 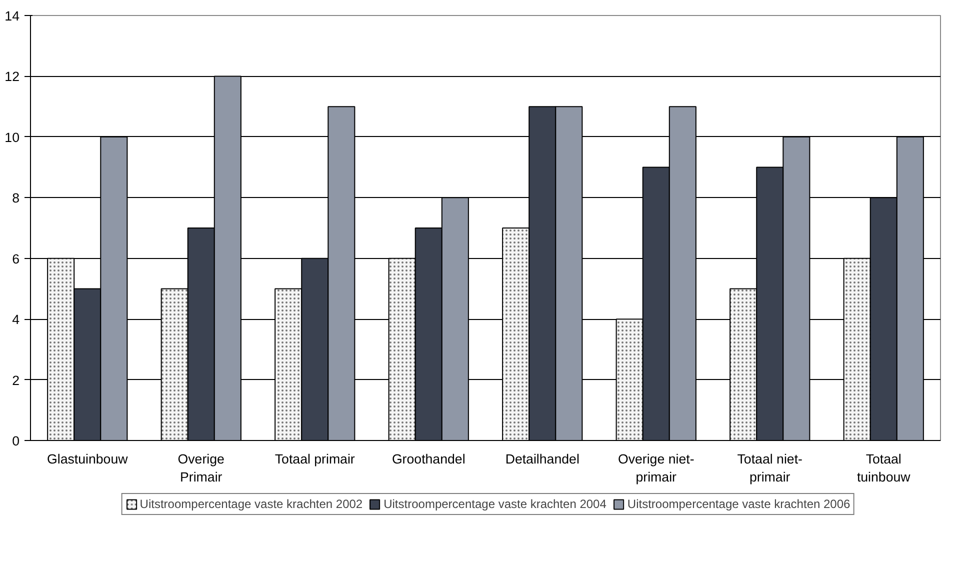 What do you see at coordinates (12, 16) in the screenshot?
I see `y-tick-label: 14` at bounding box center [12, 16].